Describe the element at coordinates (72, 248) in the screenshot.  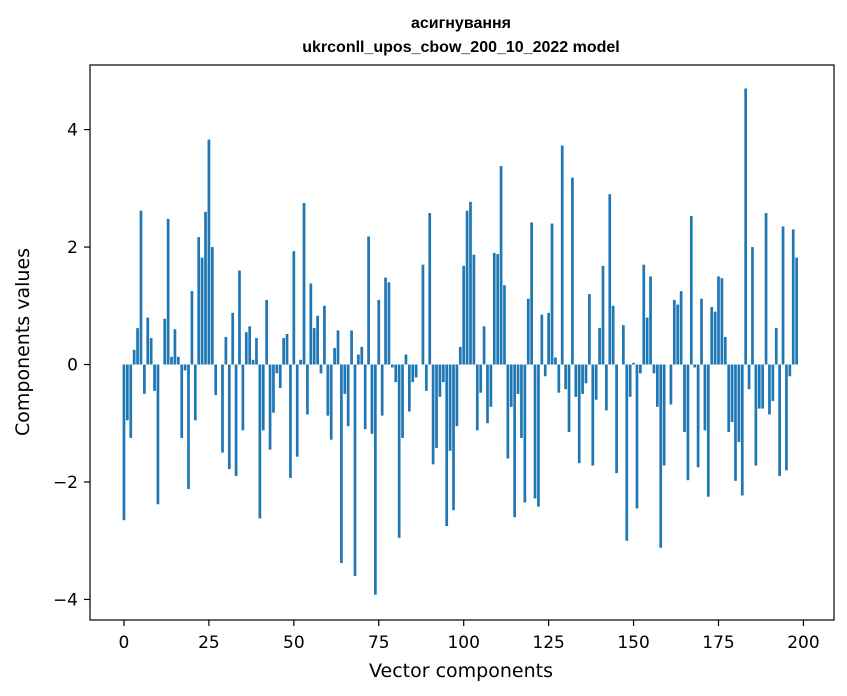
I see `y-tick-label: 2` at that location.